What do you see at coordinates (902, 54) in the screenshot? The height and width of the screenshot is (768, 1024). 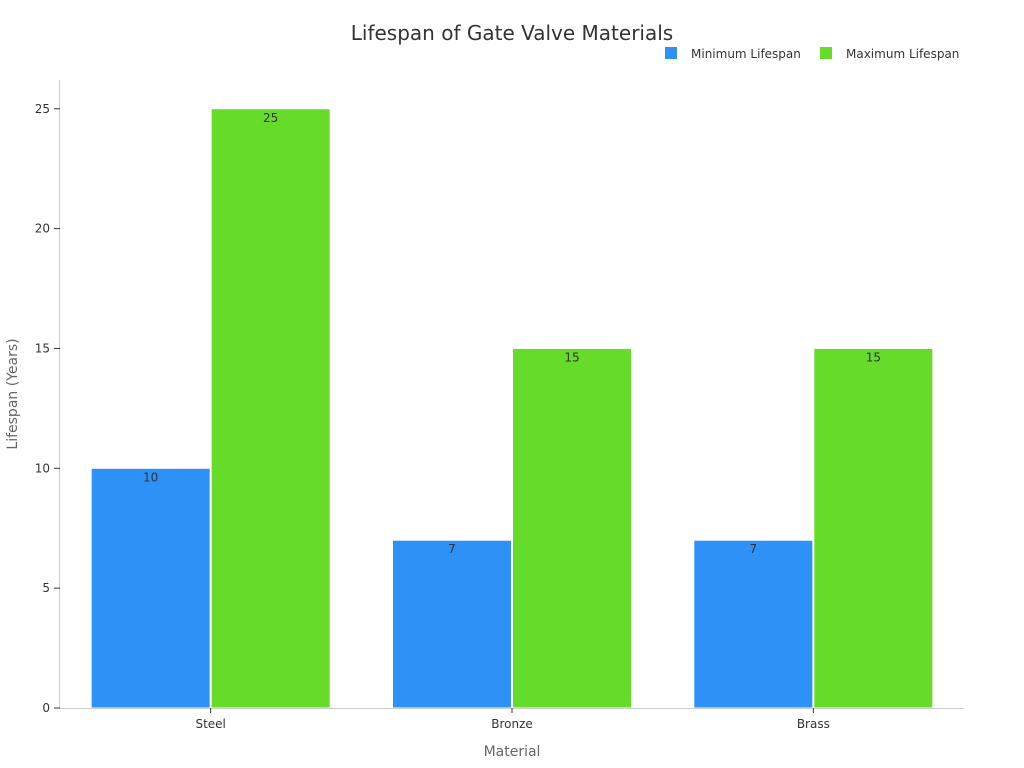 I see `legend-label: Maximum Lifespan` at bounding box center [902, 54].